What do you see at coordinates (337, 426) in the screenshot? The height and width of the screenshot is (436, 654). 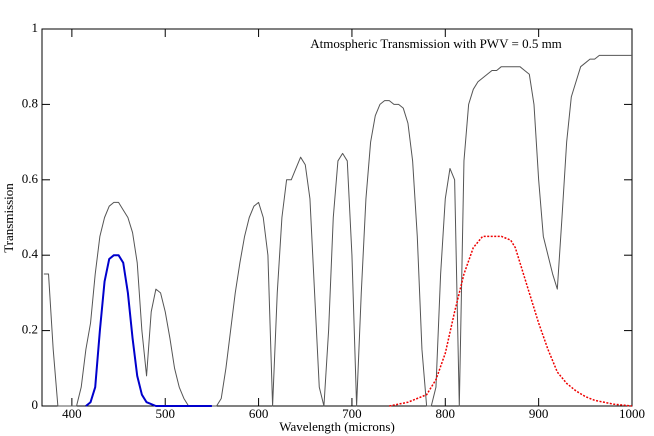 I see `x-axis-label: Wavelength (microns)` at bounding box center [337, 426].